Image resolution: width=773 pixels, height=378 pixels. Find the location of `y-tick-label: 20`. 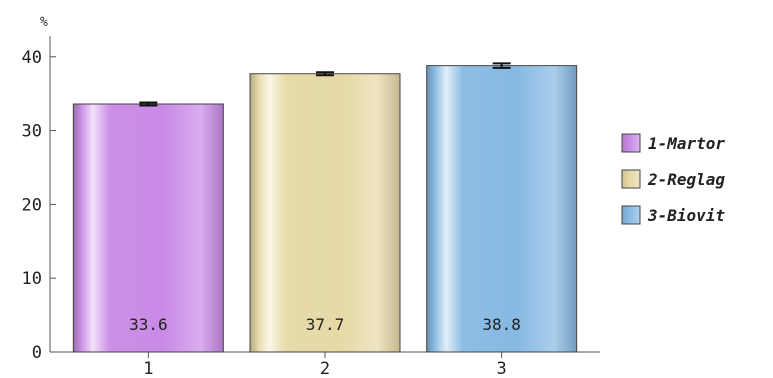

y-tick-label: 20 is located at coordinates (32, 205).